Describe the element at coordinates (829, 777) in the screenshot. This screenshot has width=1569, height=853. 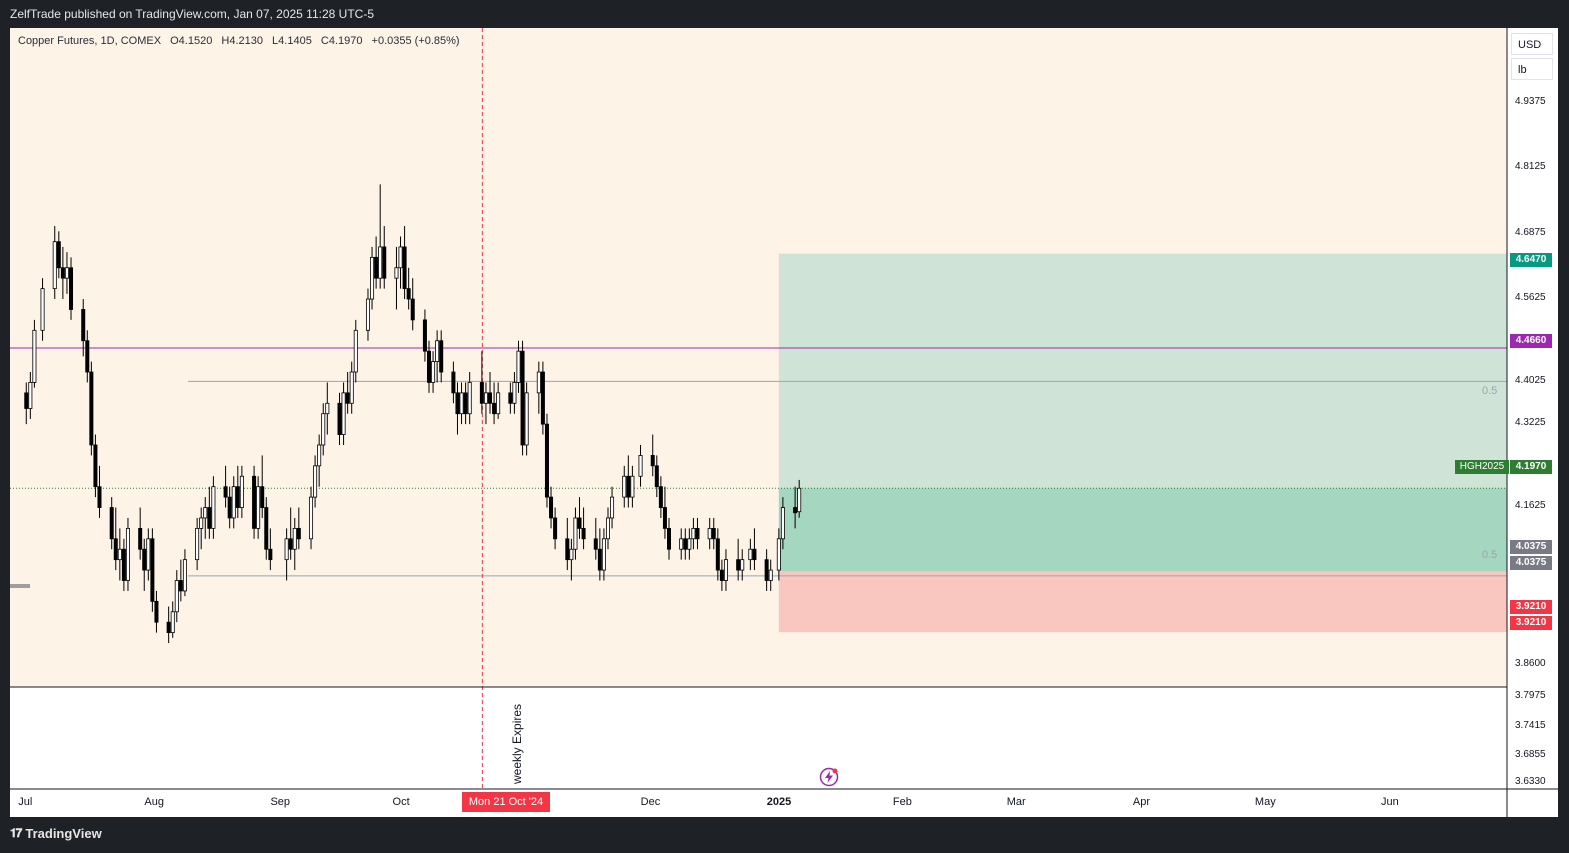
I see `lightning-icon` at that location.